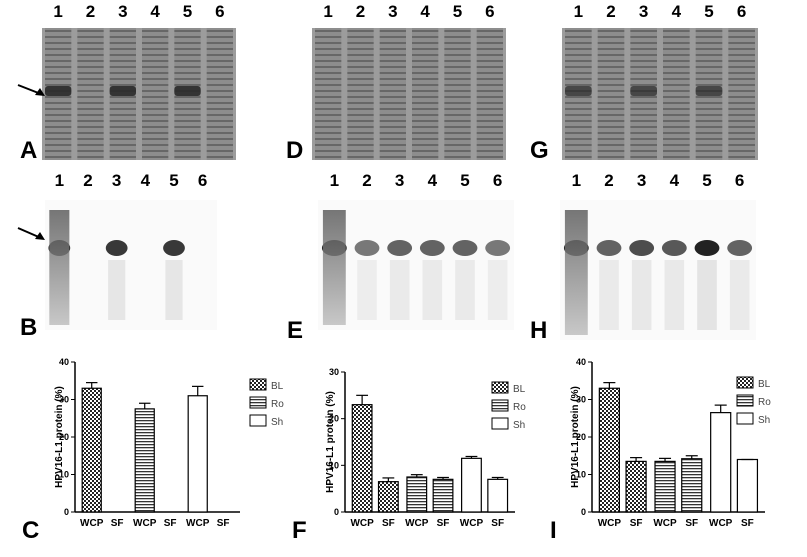  Describe the element at coordinates (334, 465) in the screenshot. I see `y-tick-label: 10` at that location.